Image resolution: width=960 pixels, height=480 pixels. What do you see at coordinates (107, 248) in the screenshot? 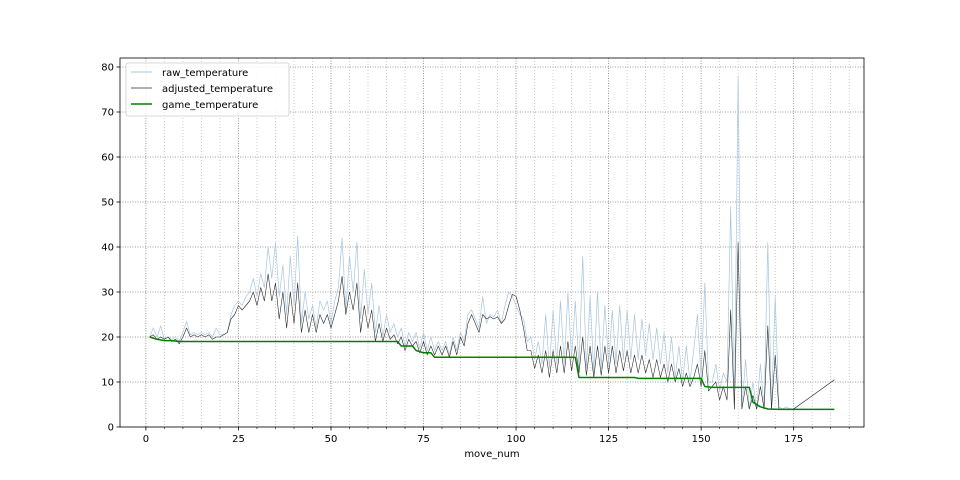
I see `y-tick-label: 40` at bounding box center [107, 248].